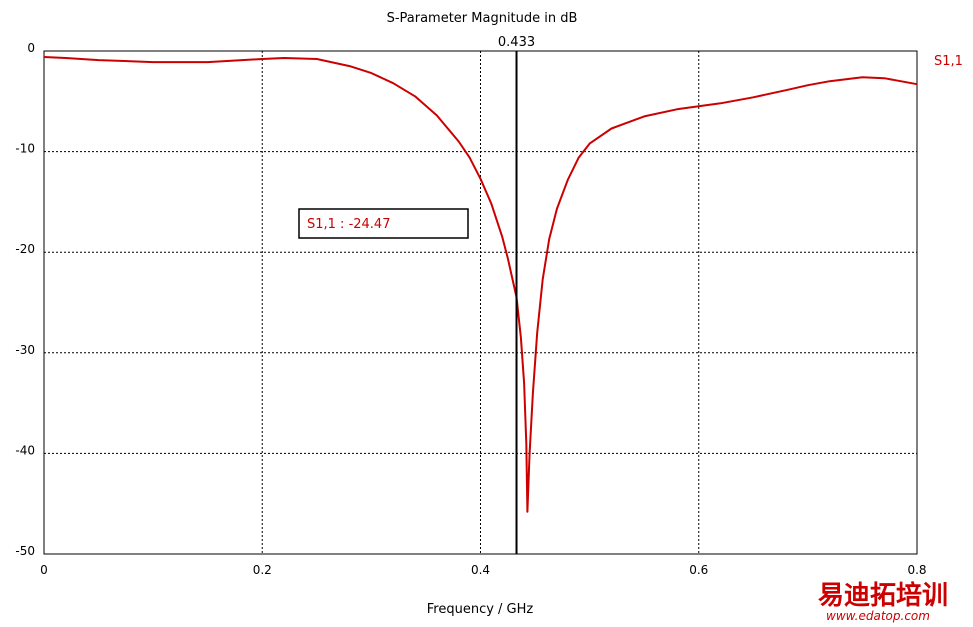 This screenshot has height=627, width=973. What do you see at coordinates (948, 61) in the screenshot?
I see `legend-entry-s11: S1,1` at bounding box center [948, 61].